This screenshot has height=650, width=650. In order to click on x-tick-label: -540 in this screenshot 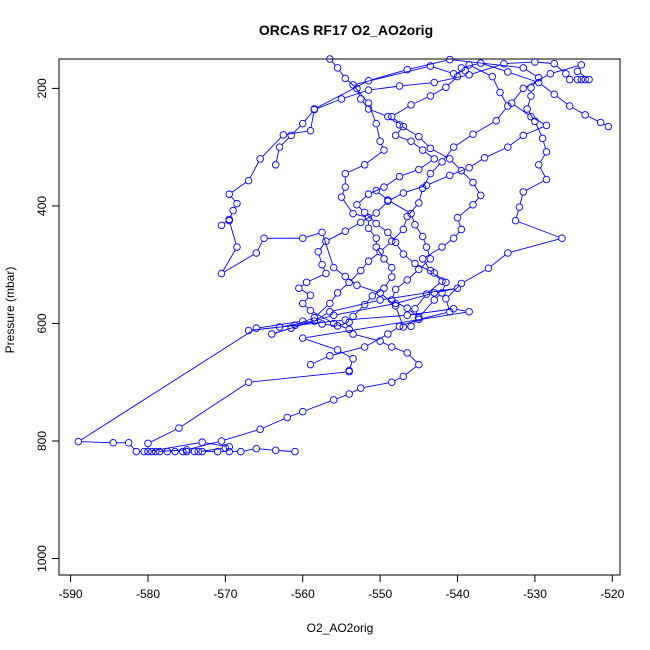, I will do `click(457, 594)`.